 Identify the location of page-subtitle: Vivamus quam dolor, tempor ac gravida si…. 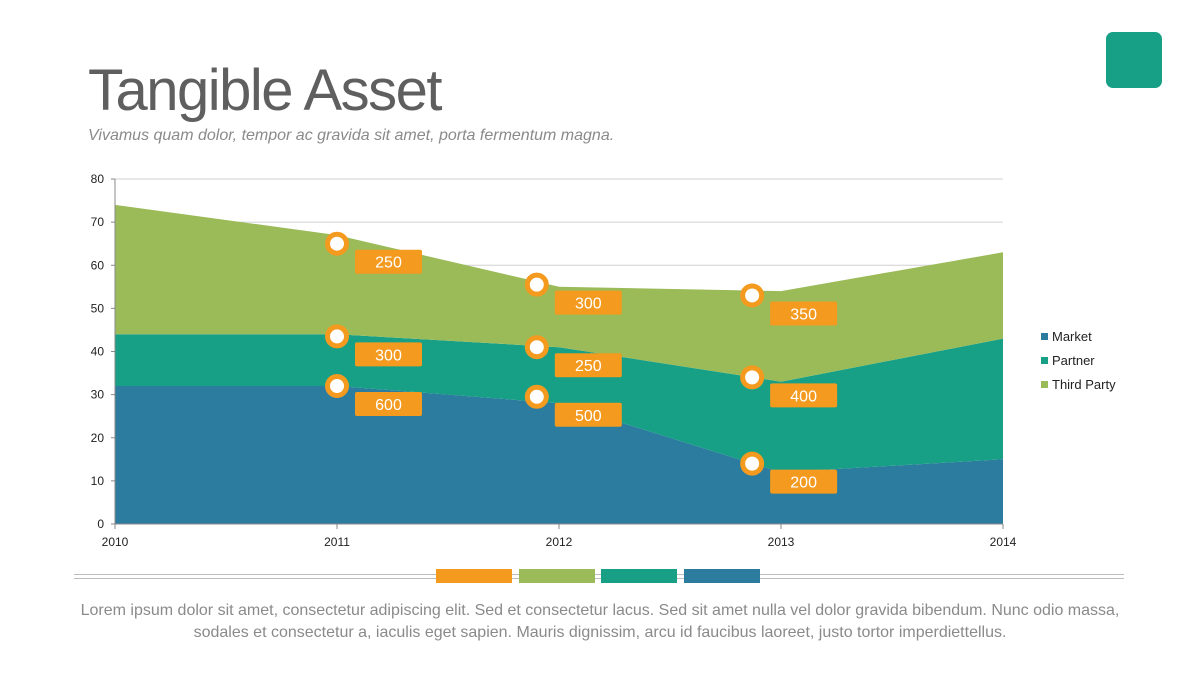
(351, 135).